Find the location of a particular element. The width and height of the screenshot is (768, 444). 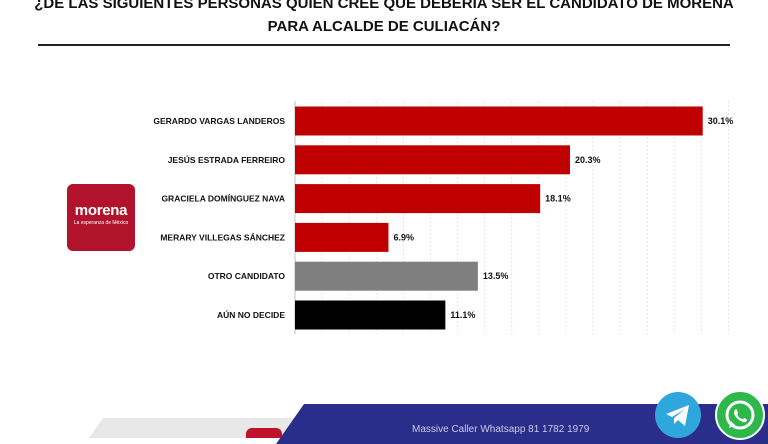

data-label: 13.5% is located at coordinates (496, 276).